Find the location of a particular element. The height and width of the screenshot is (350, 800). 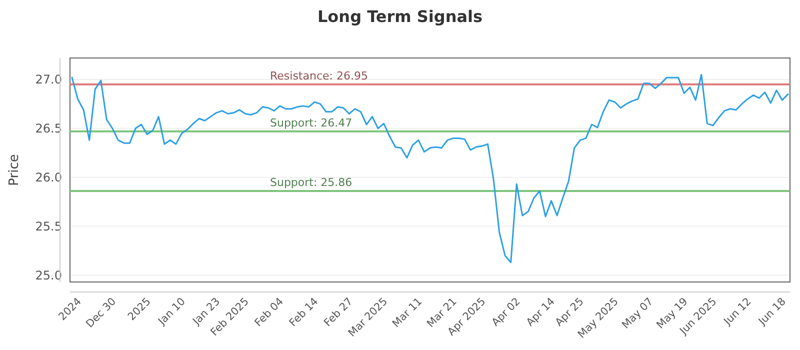

x-tick-label: Apr 02 is located at coordinates (506, 312).